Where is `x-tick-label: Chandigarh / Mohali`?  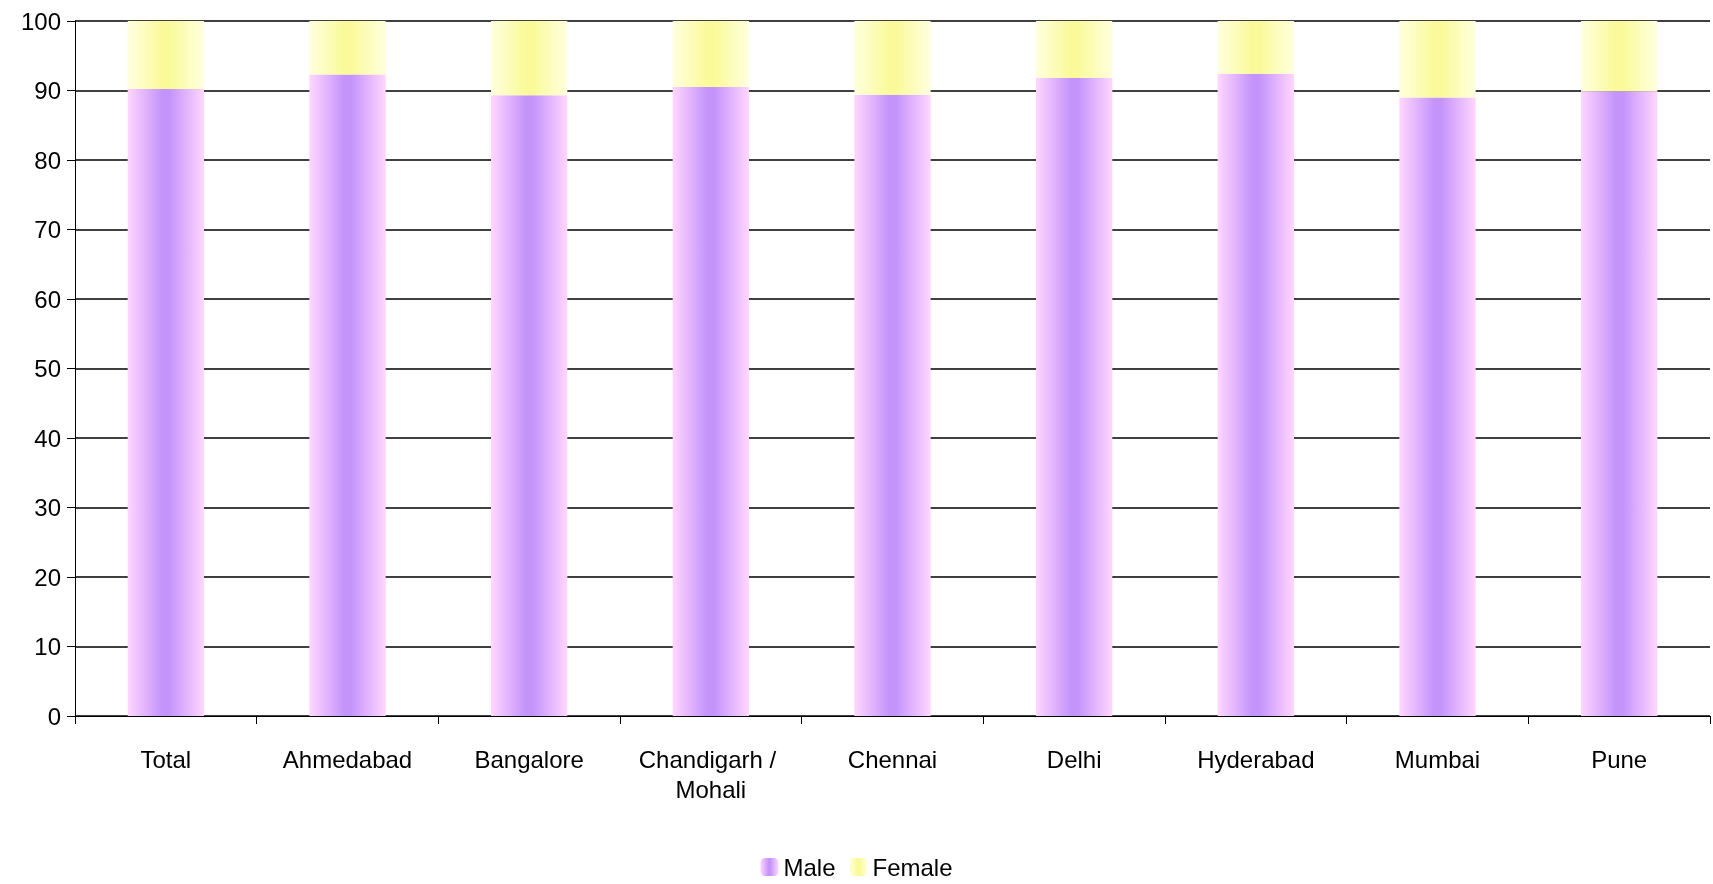
x-tick-label: Chandigarh / Mohali is located at coordinates (710, 774).